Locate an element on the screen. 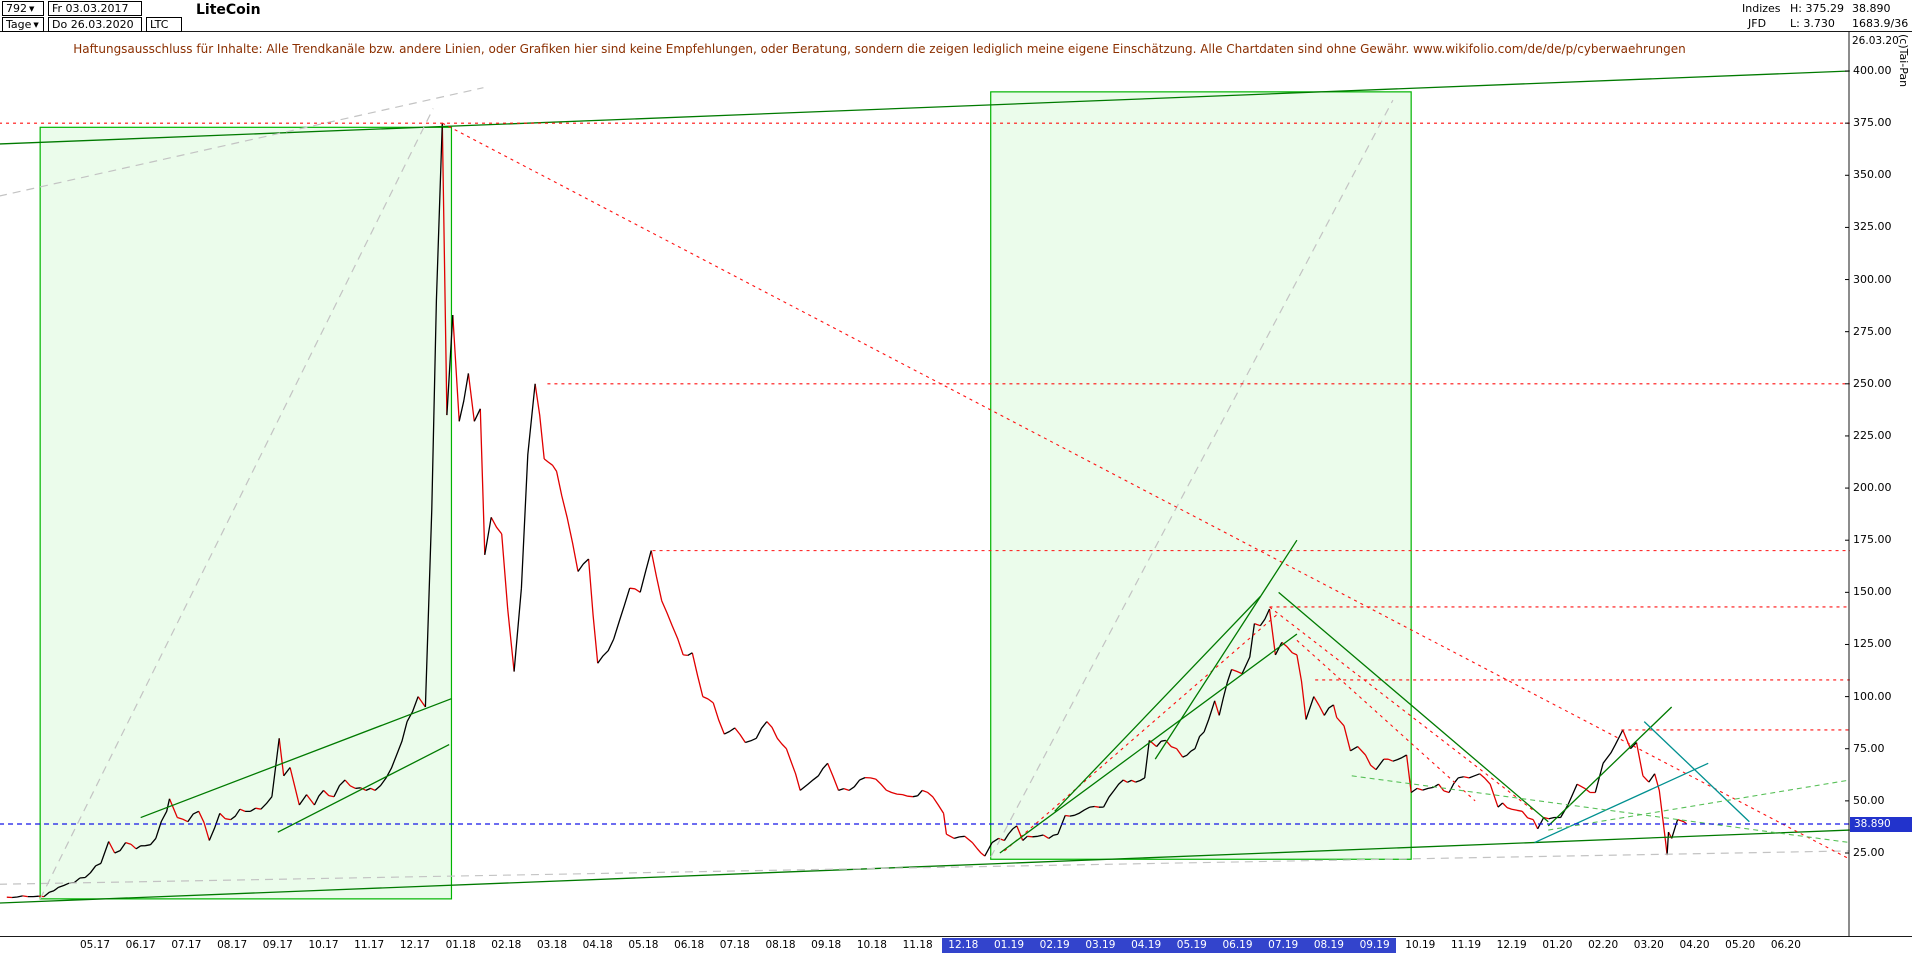  time-axis-label: 09.19 is located at coordinates (1374, 945).